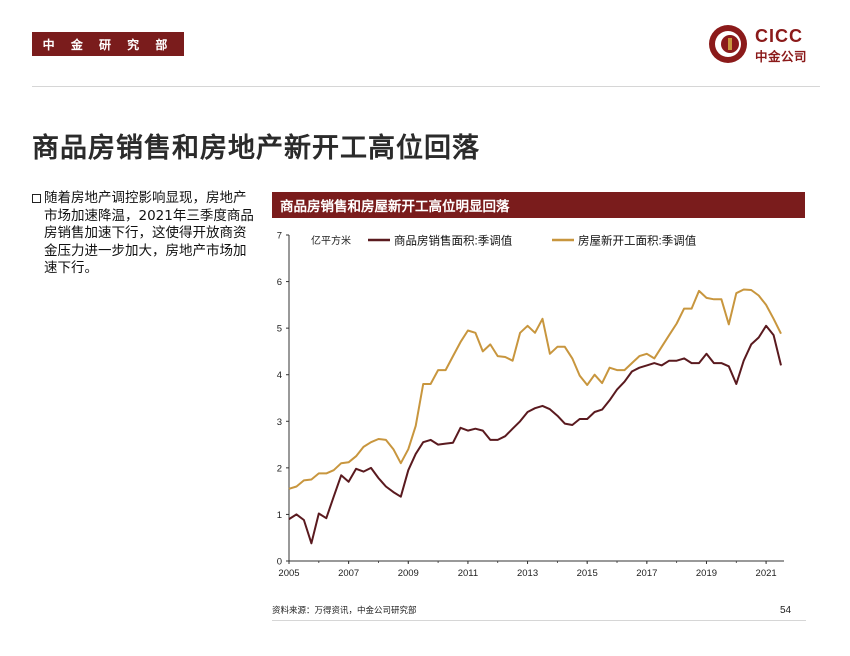  Describe the element at coordinates (279, 515) in the screenshot. I see `y-tick-label: 1` at that location.